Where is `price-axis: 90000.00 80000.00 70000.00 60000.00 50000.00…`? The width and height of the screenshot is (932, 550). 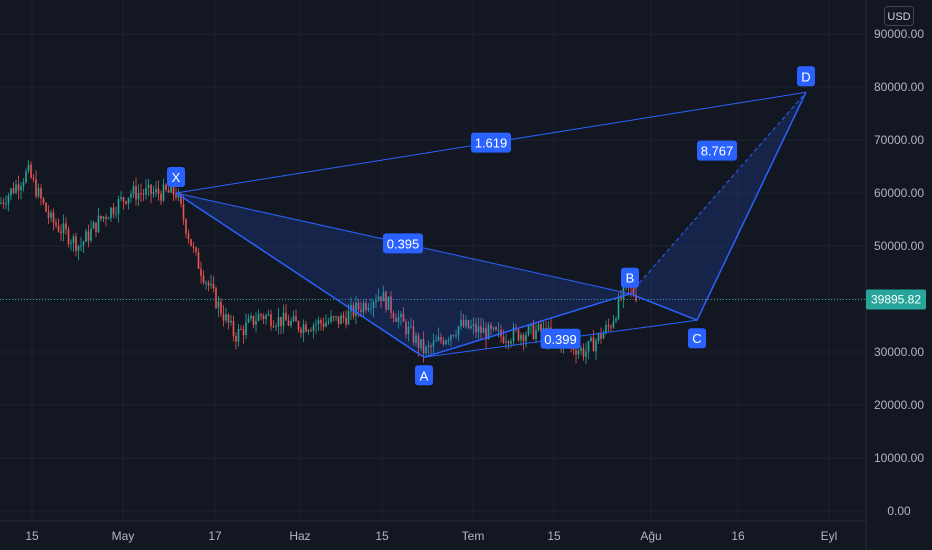
price-axis: 90000.00 80000.00 70000.00 60000.00 50000.00… is located at coordinates (899, 272).